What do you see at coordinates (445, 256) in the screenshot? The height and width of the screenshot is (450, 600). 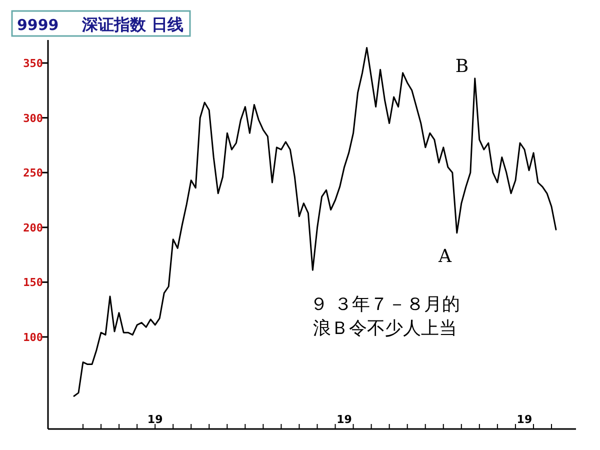 I see `annotation: A` at bounding box center [445, 256].